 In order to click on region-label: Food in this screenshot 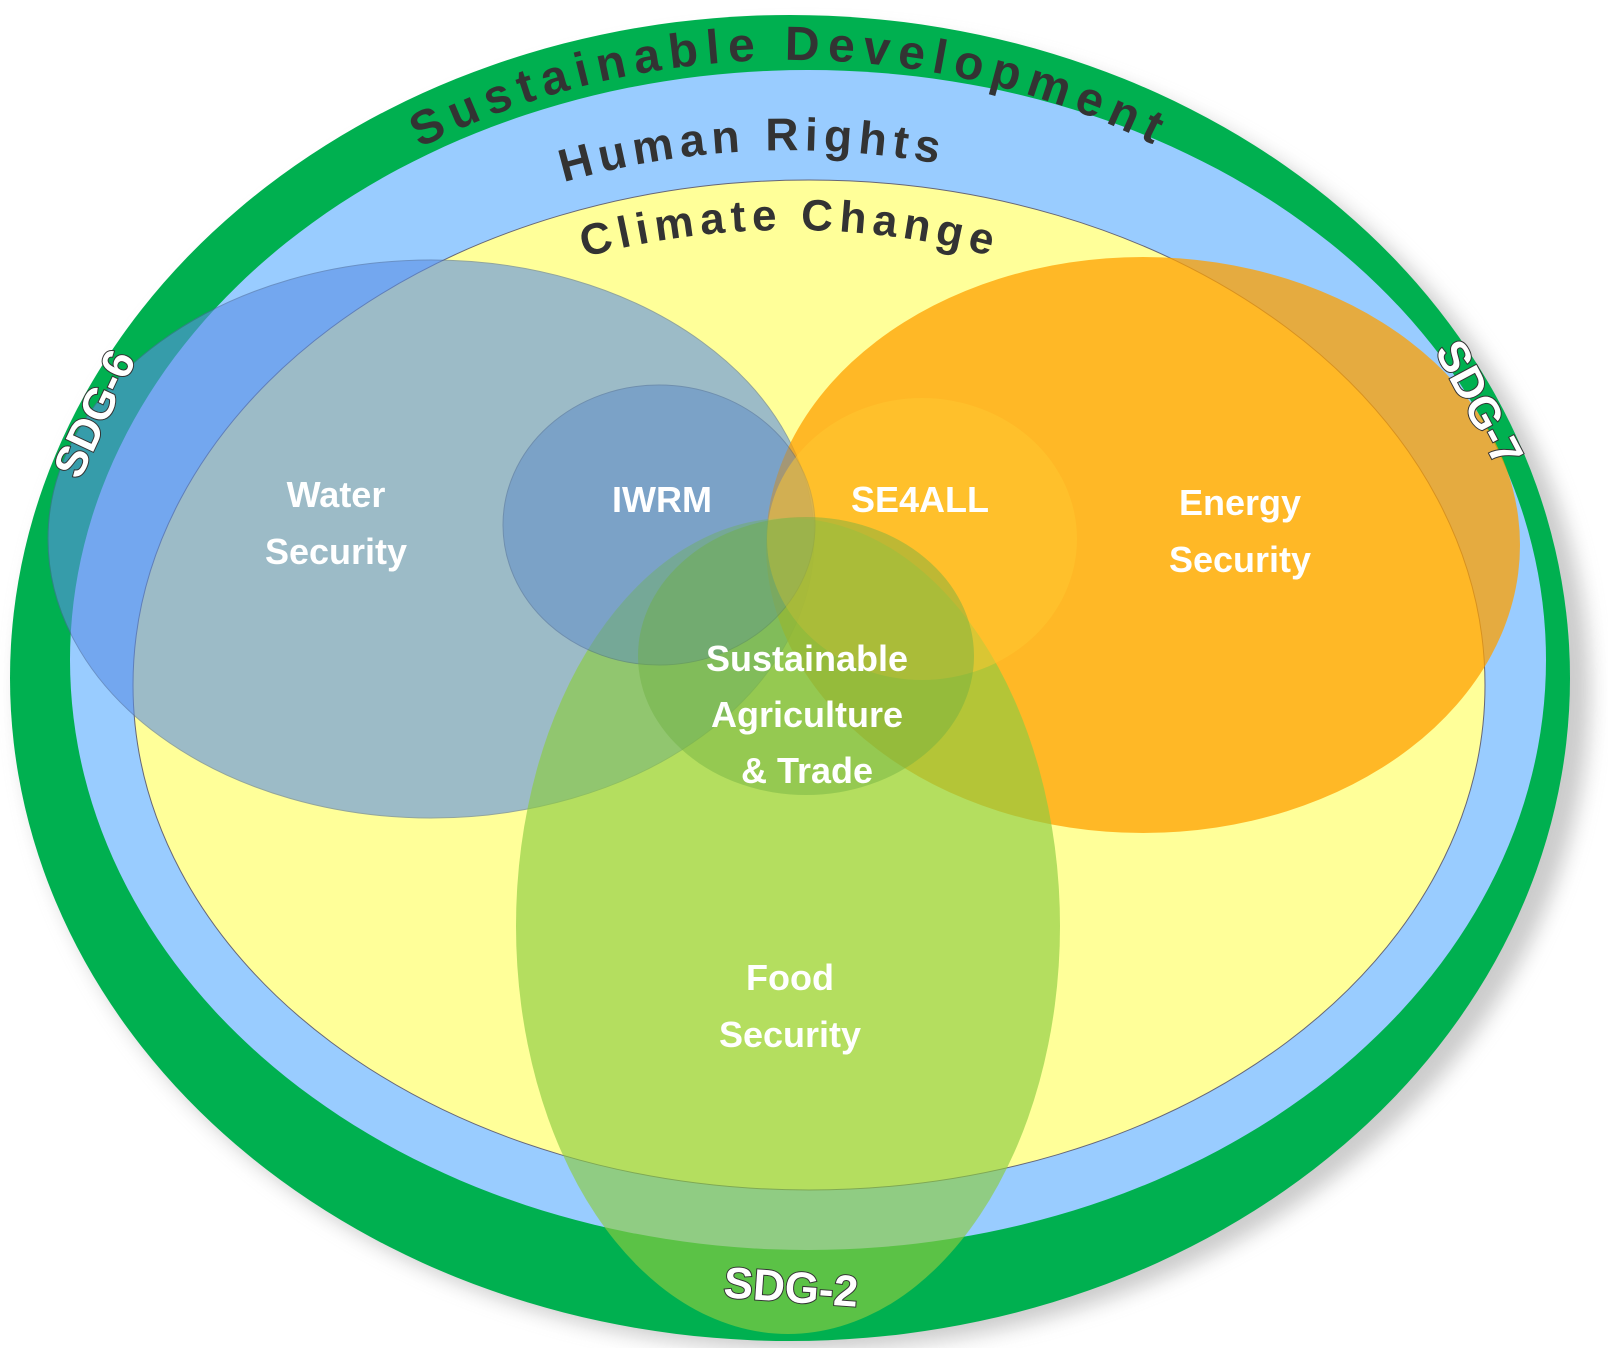, I will do `click(790, 977)`.